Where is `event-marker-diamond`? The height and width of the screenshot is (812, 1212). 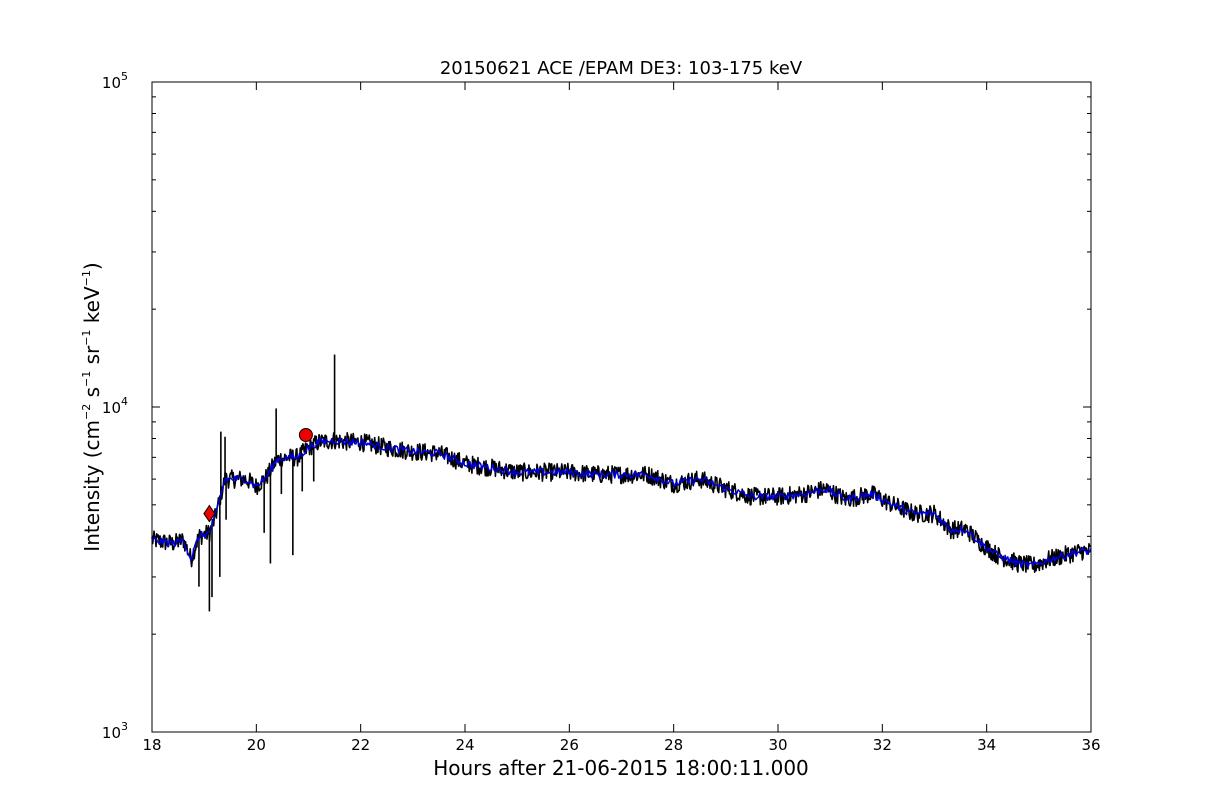
event-marker-diamond is located at coordinates (209, 513).